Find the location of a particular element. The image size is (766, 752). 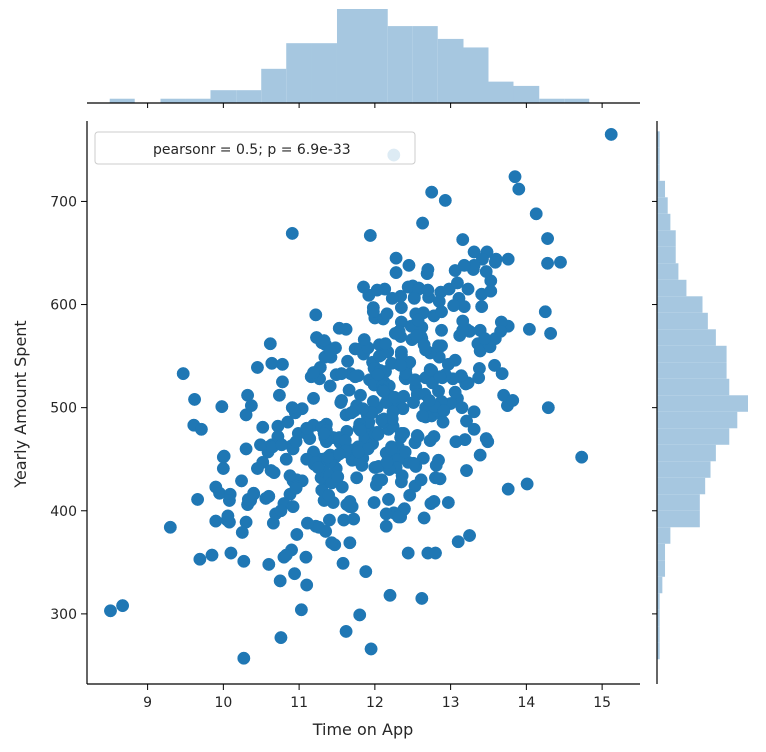

legend-text: pearsonr = 0.5; p = 6.9e-33 is located at coordinates (252, 150).